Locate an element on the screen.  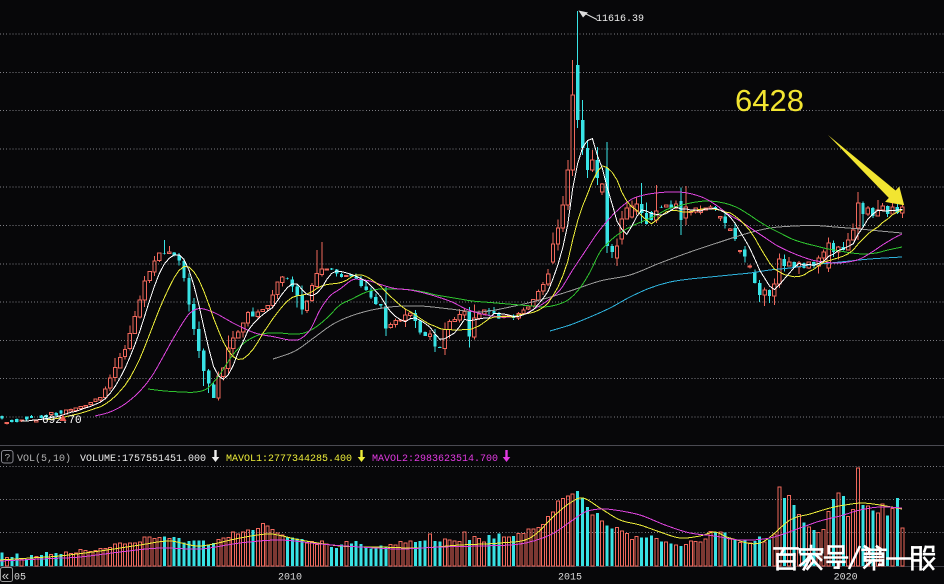
svg-text: 2015 is located at coordinates (570, 578).